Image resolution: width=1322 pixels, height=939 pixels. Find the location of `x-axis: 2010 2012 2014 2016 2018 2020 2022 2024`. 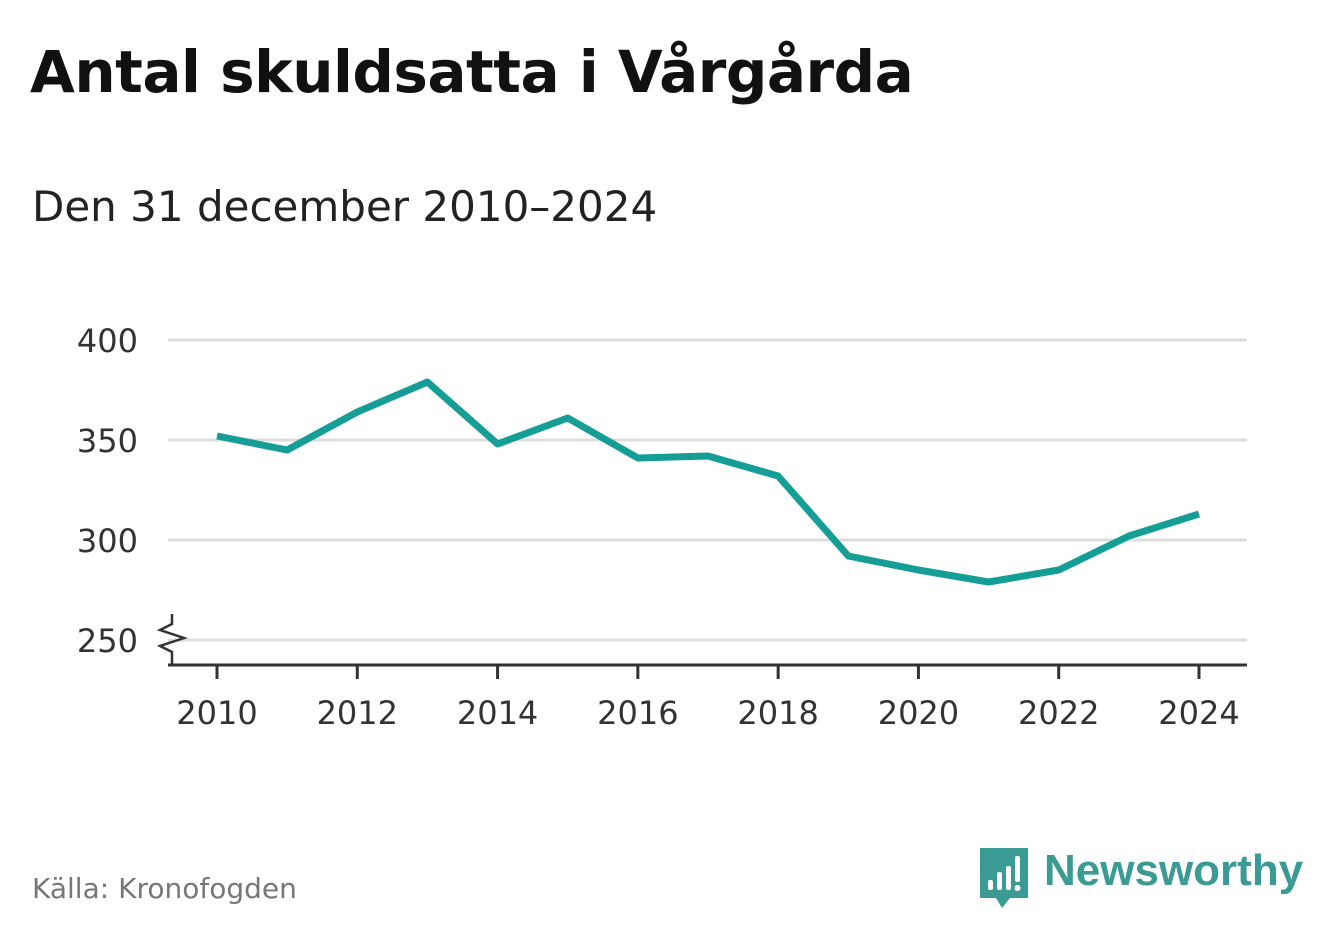

x-axis: 2010 2012 2014 2016 2018 2020 2022 2024 is located at coordinates (701, 673).